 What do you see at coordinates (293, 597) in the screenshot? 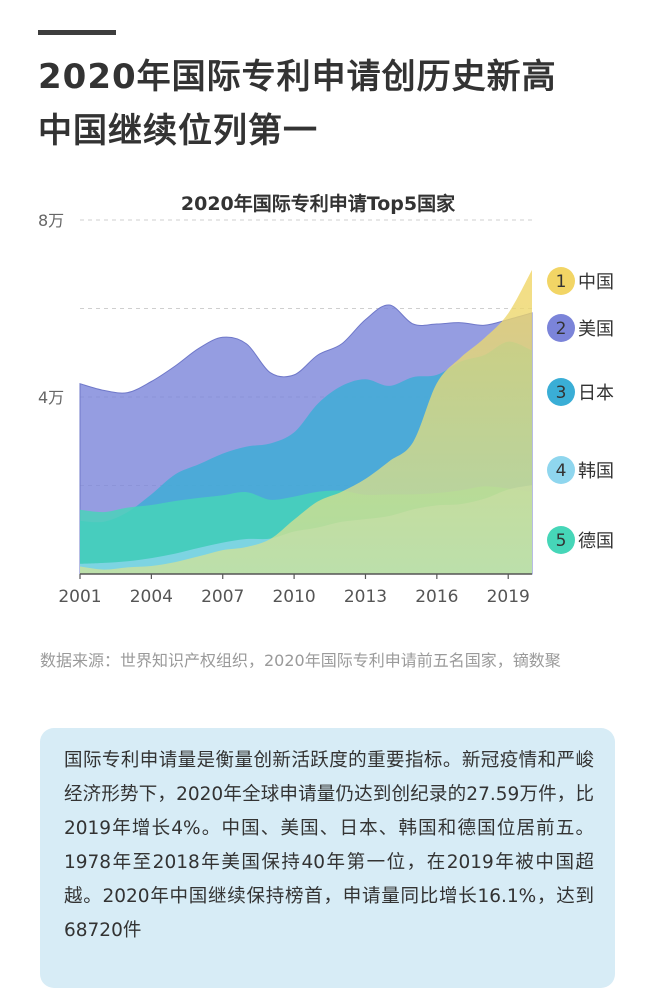
I see `x-tick-label: 2010` at bounding box center [293, 597].